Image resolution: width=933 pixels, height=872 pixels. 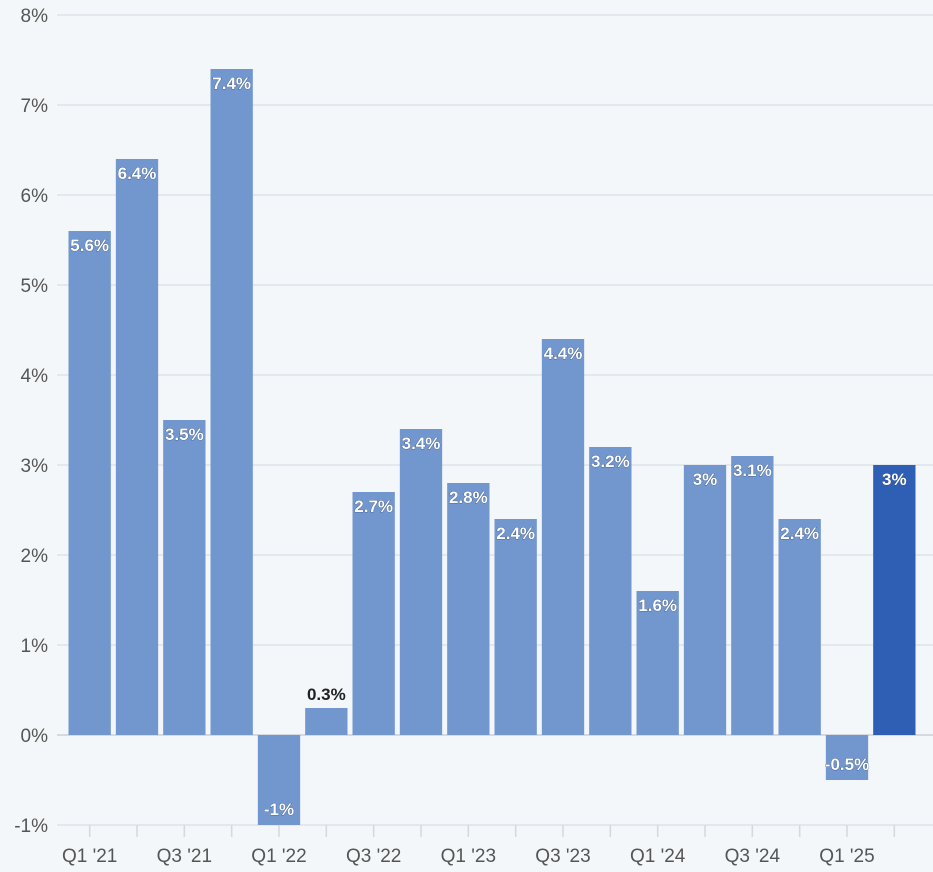 I want to click on data-label: 5.6%, so click(x=89, y=245).